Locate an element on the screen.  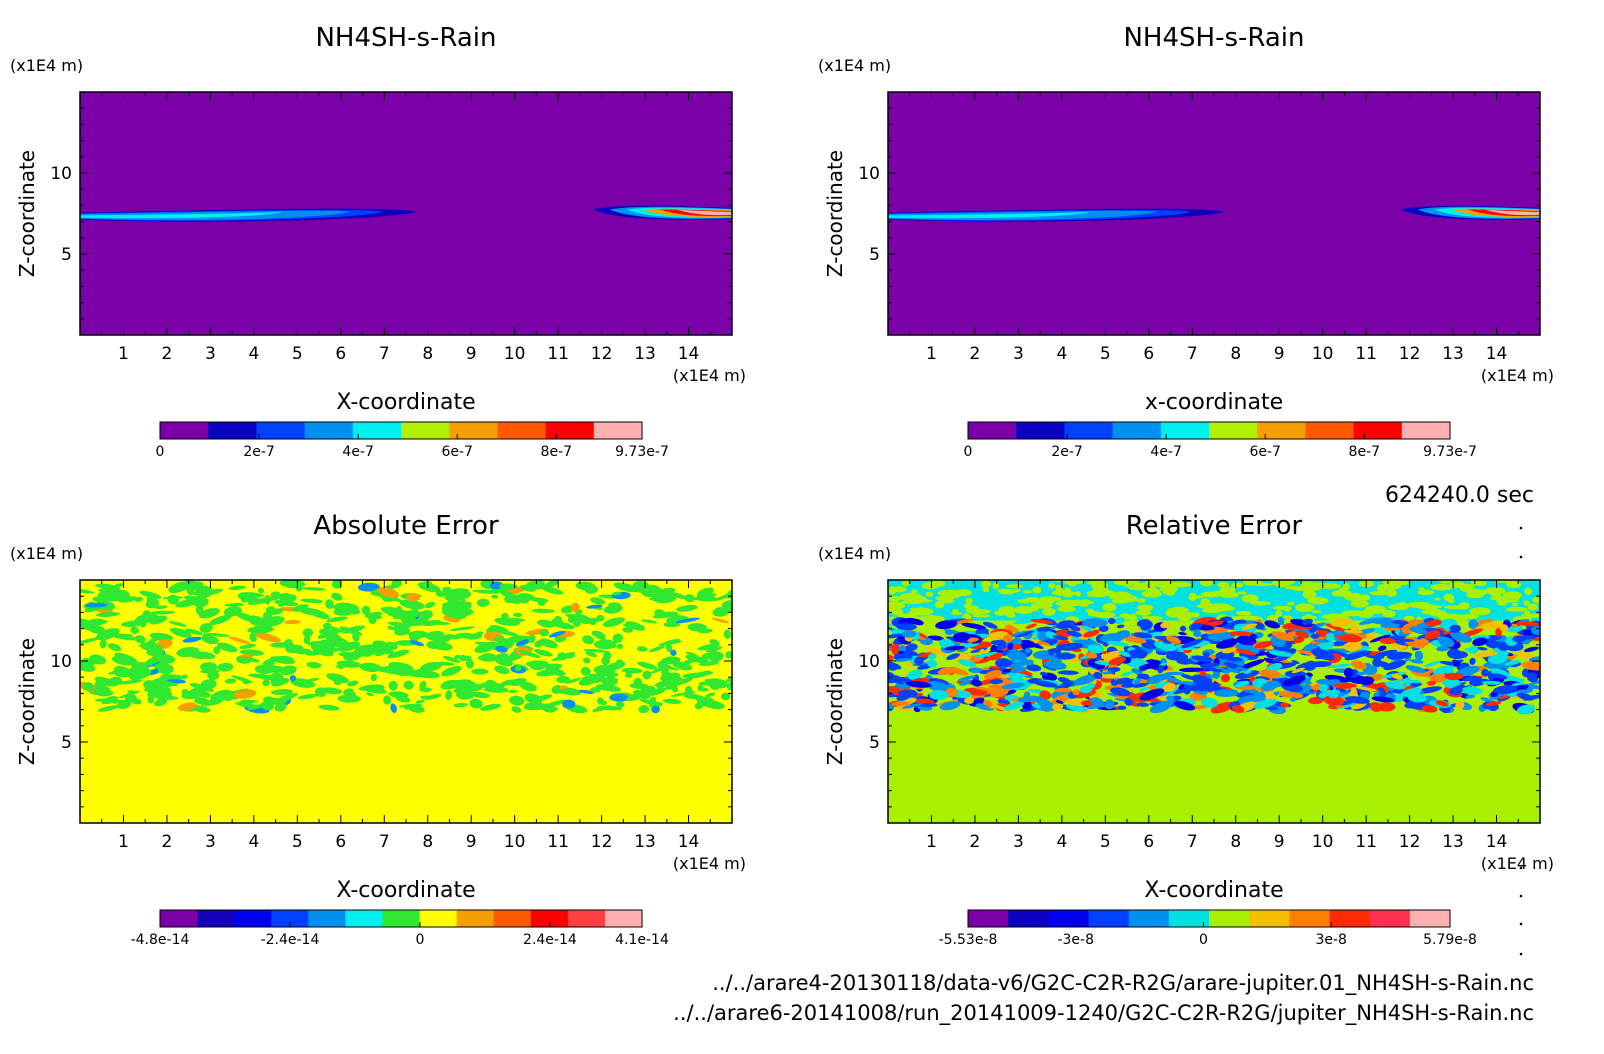
x-tick-label: 5 is located at coordinates (297, 354).